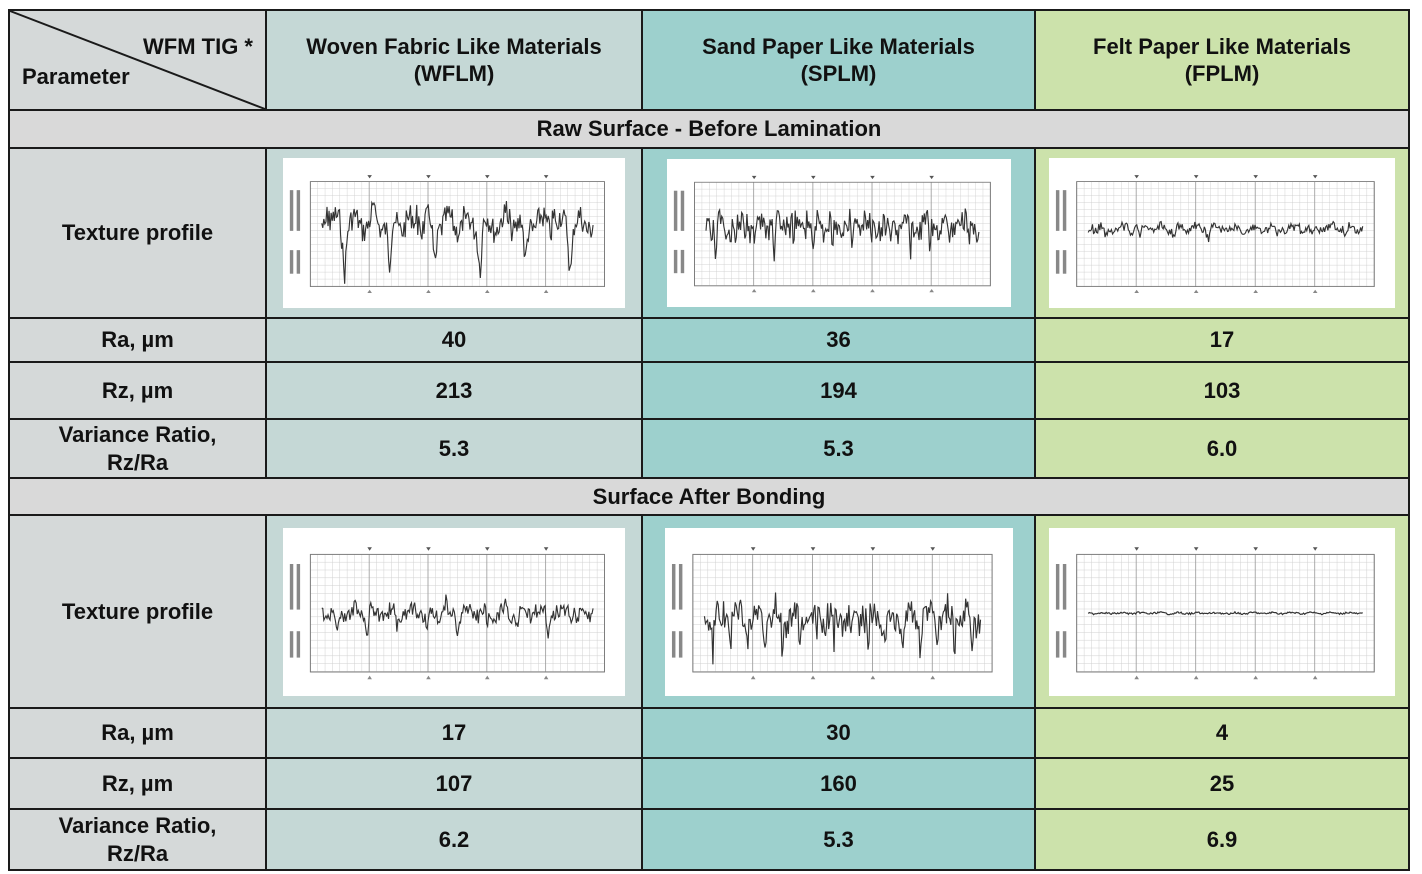 This screenshot has height=874, width=1422. I want to click on value-cell: 4, so click(1222, 733).